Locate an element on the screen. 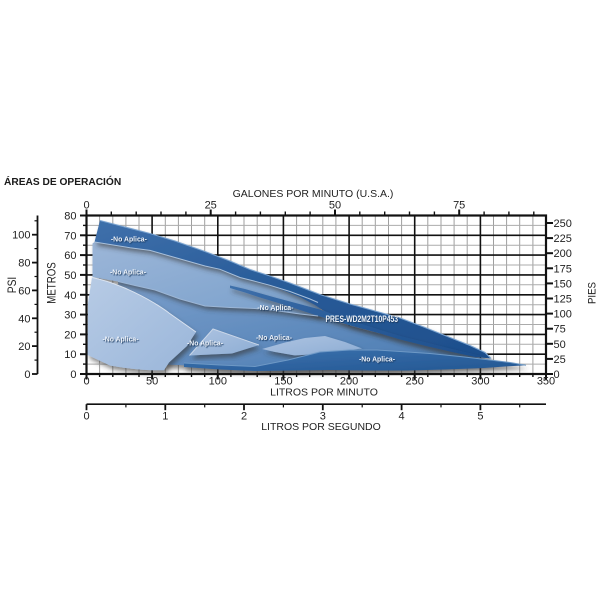 This screenshot has height=600, width=600. svg-text: 2 is located at coordinates (244, 417).